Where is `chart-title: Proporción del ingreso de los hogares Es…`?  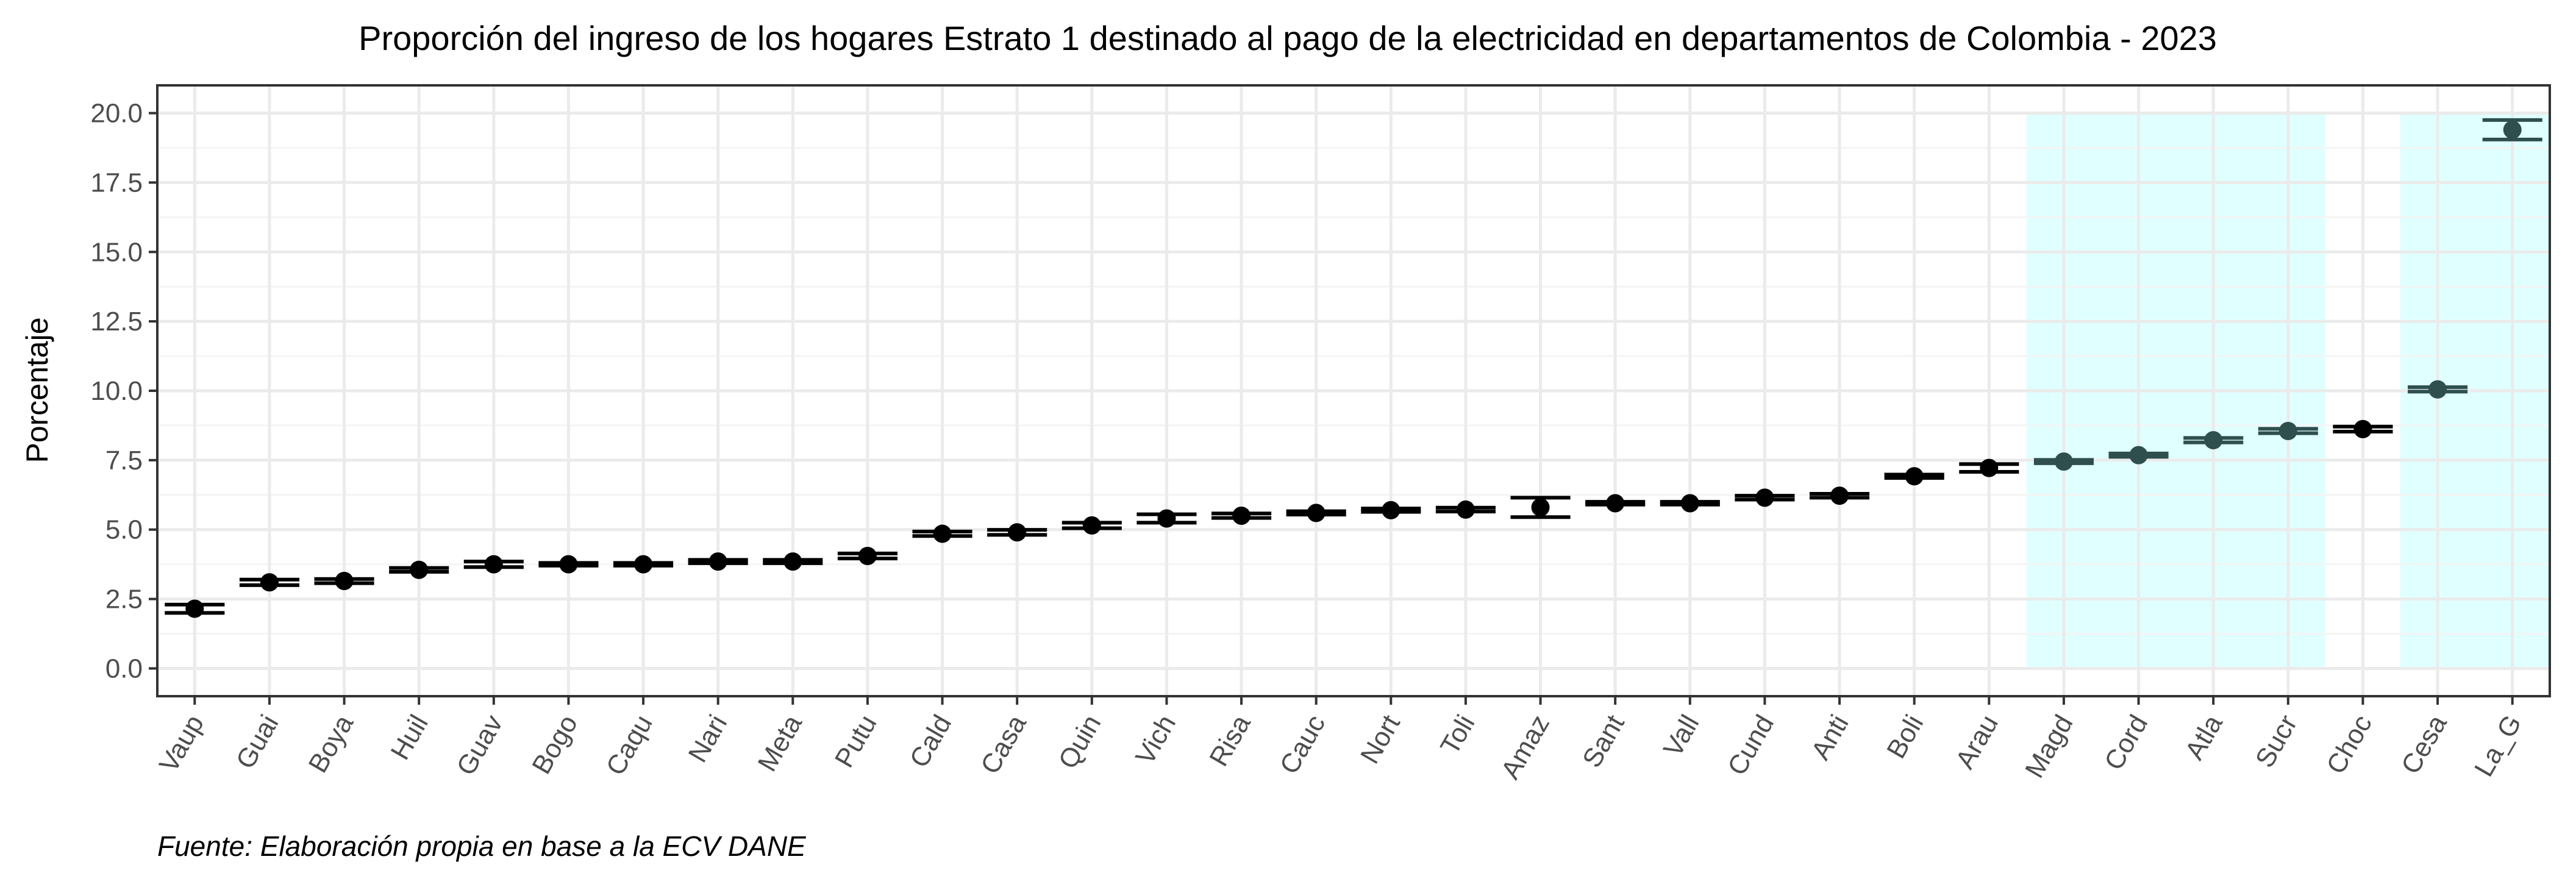 chart-title: Proporción del ingreso de los hogares Es… is located at coordinates (1288, 38).